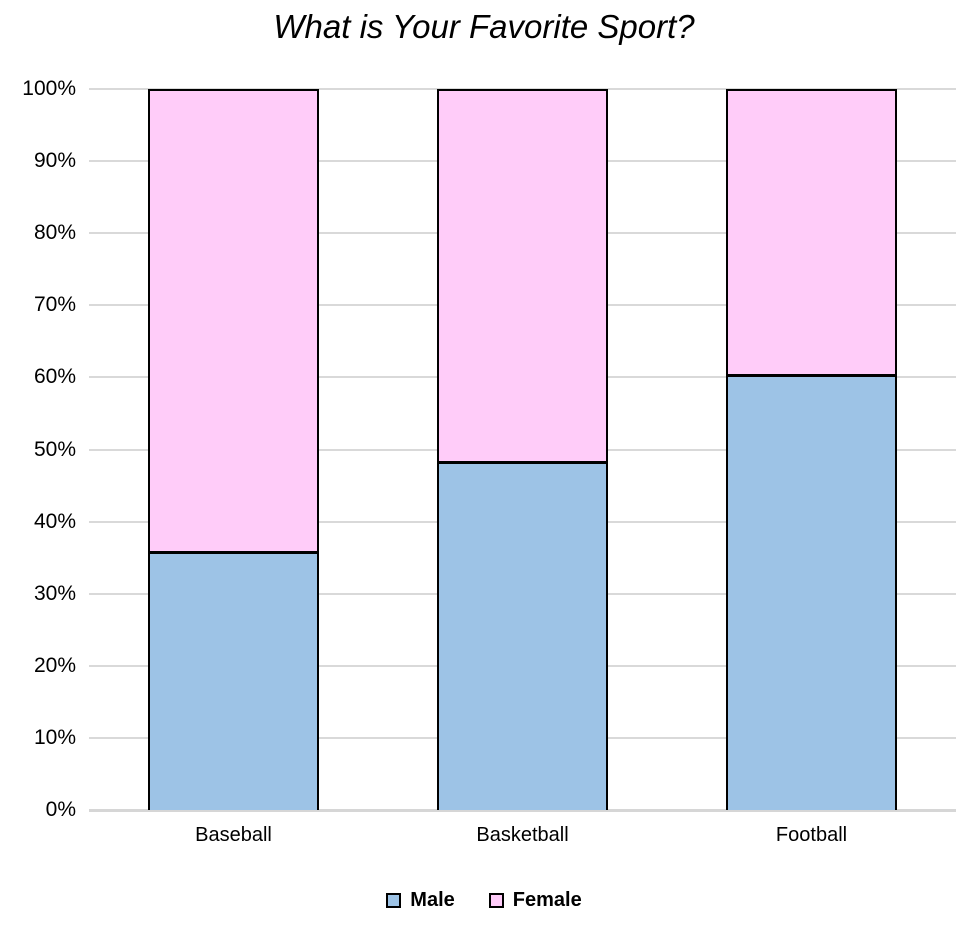 Image resolution: width=968 pixels, height=936 pixels. I want to click on legend-label-female: Female, so click(547, 900).